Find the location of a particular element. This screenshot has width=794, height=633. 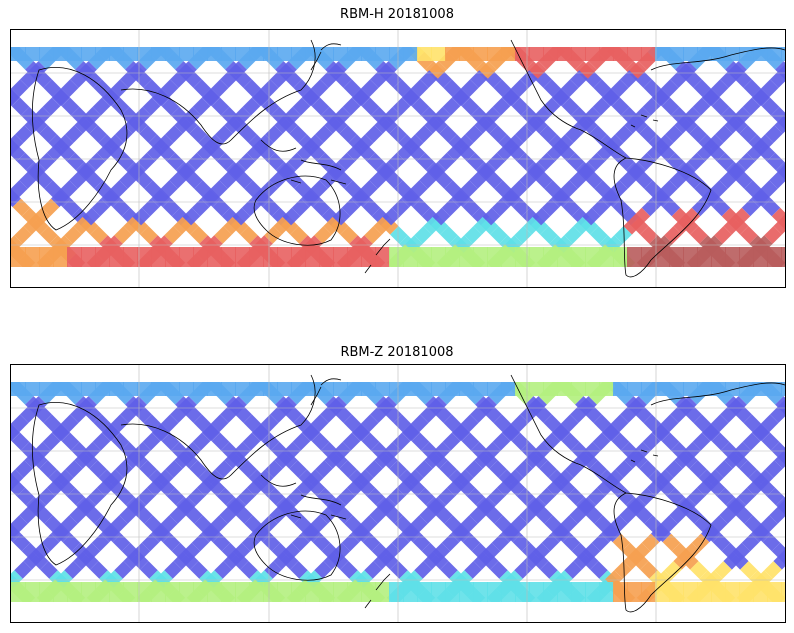

rbm-z-title: RBM-Z 20181008 is located at coordinates (397, 352).